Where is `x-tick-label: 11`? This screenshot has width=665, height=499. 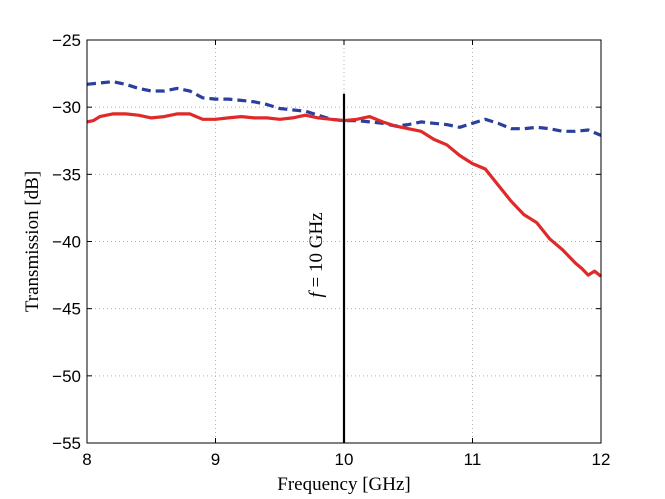
x-tick-label: 11 is located at coordinates (473, 459).